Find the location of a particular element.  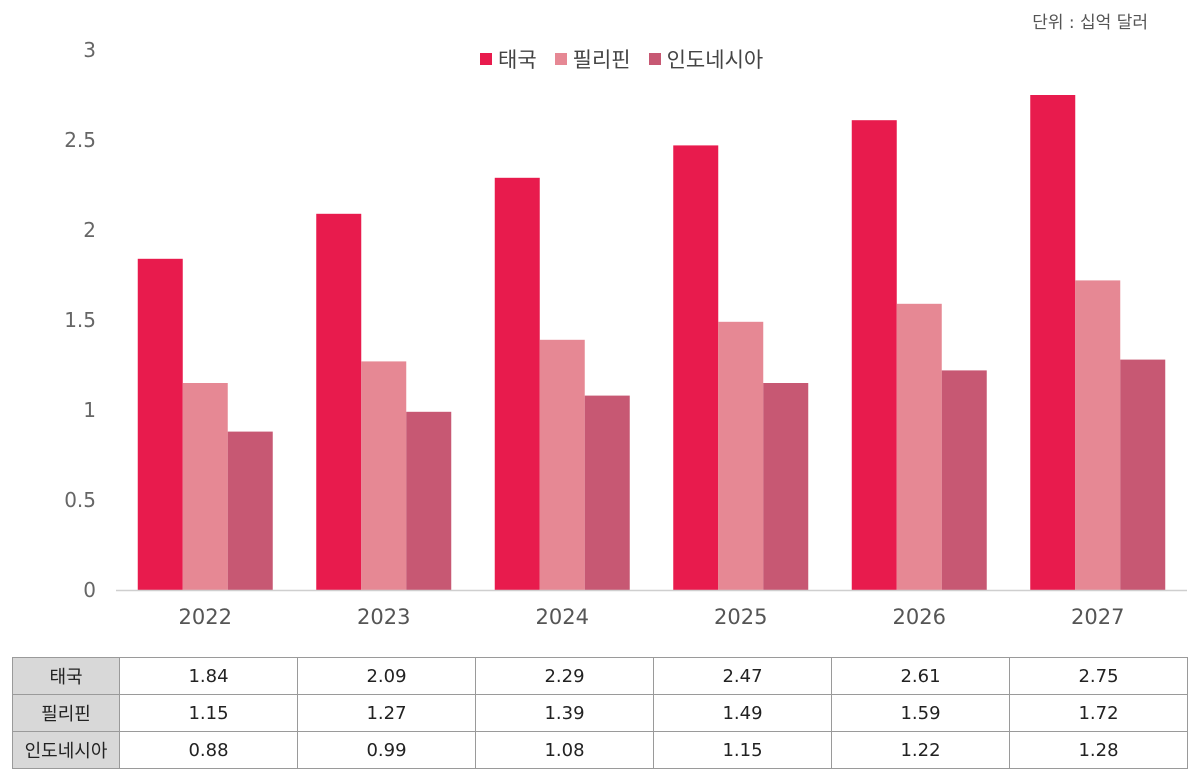

y-tick-label: 0.5 is located at coordinates (80, 500).